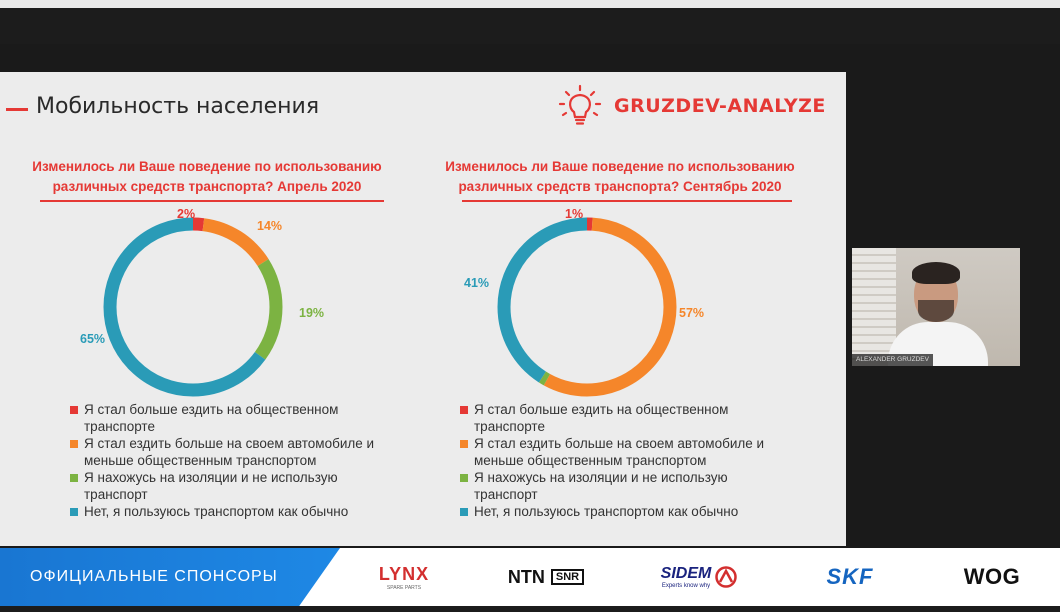  What do you see at coordinates (530, 26) in the screenshot?
I see `window-dark-area` at bounding box center [530, 26].